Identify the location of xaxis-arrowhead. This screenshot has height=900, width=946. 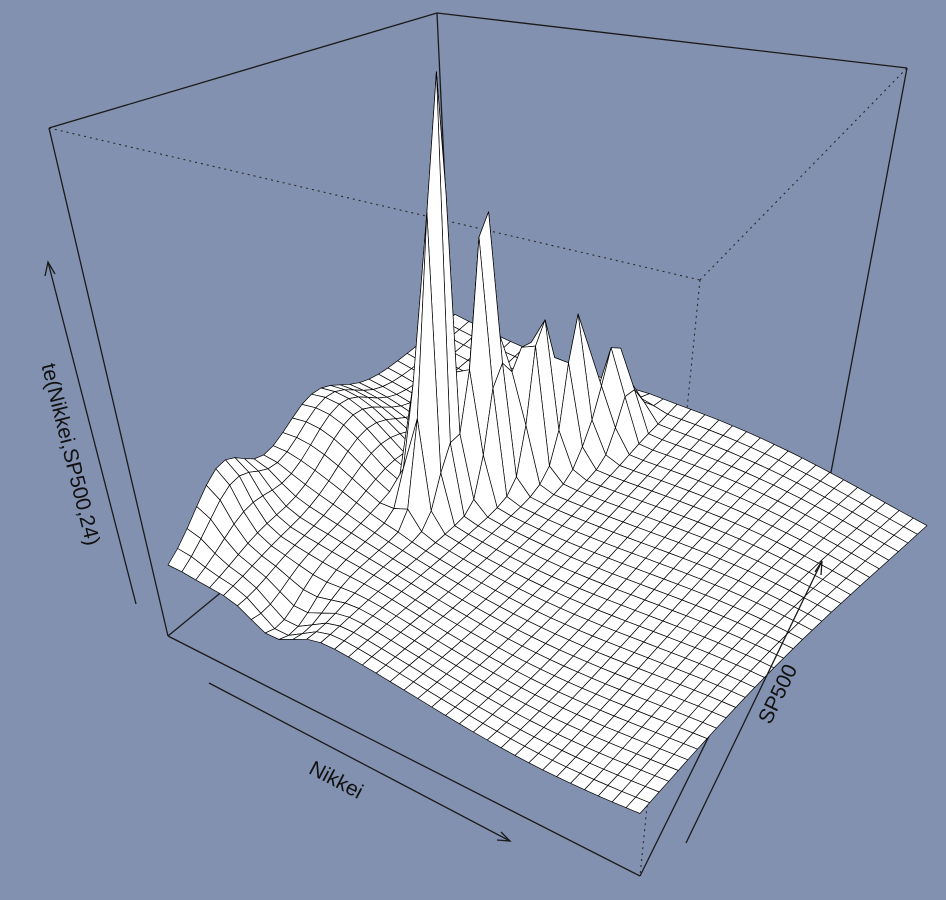
(504, 836).